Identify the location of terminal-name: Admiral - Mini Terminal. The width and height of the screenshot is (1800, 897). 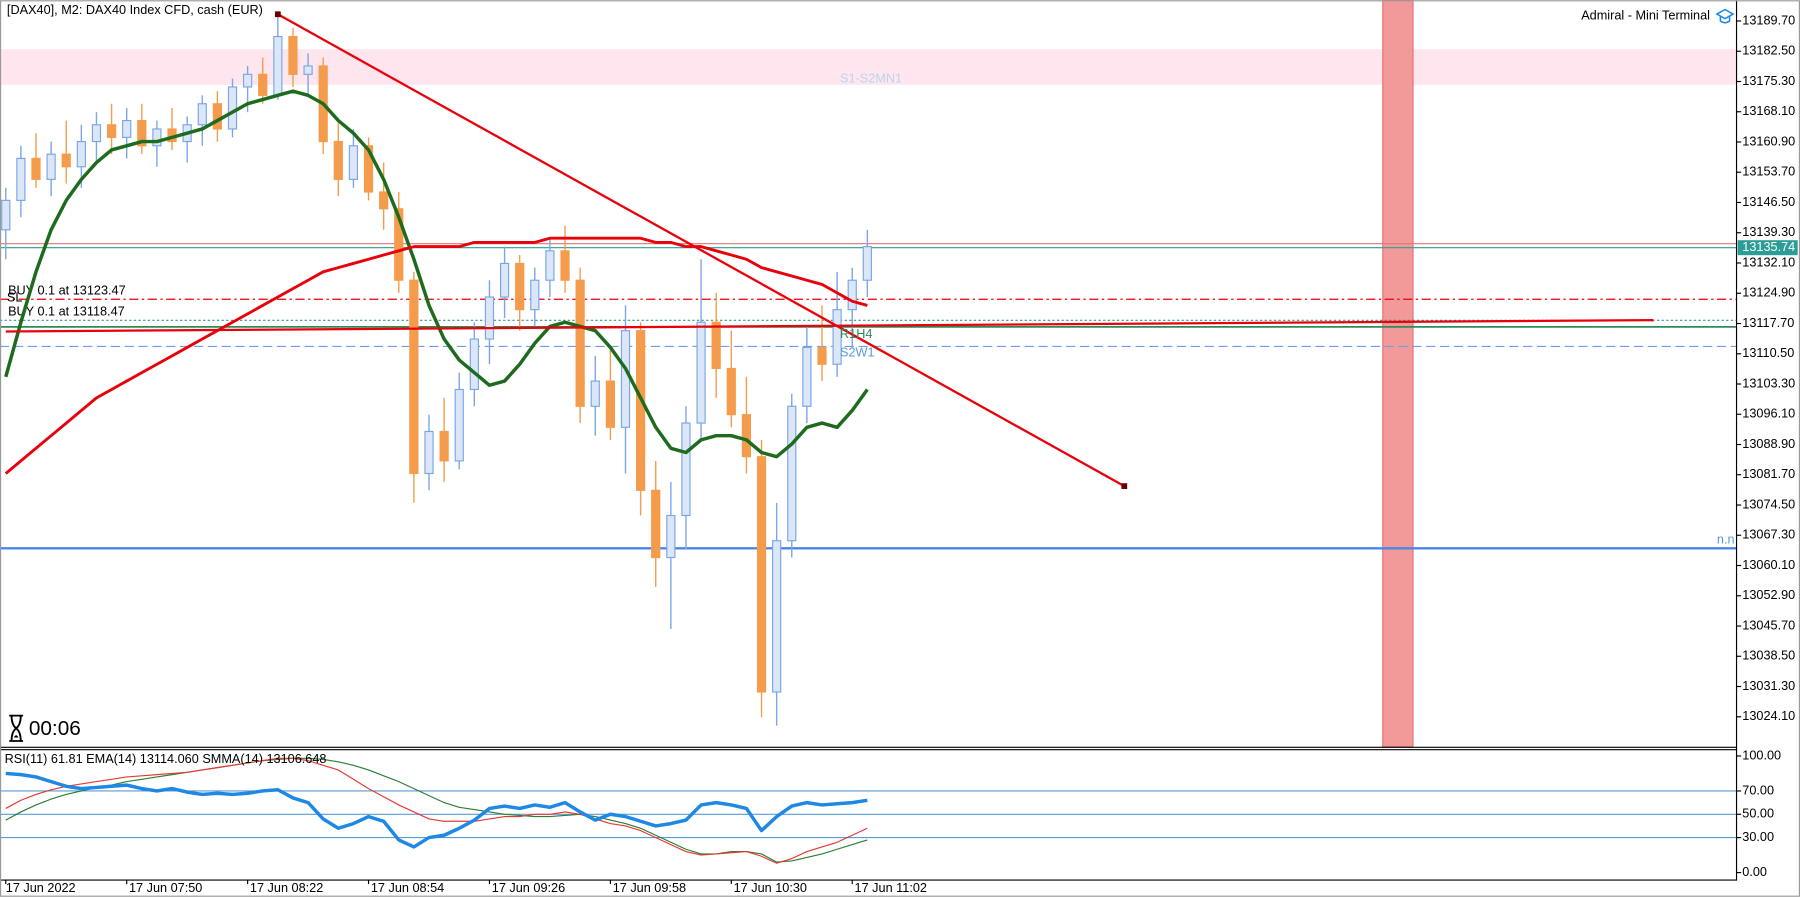
(1645, 16).